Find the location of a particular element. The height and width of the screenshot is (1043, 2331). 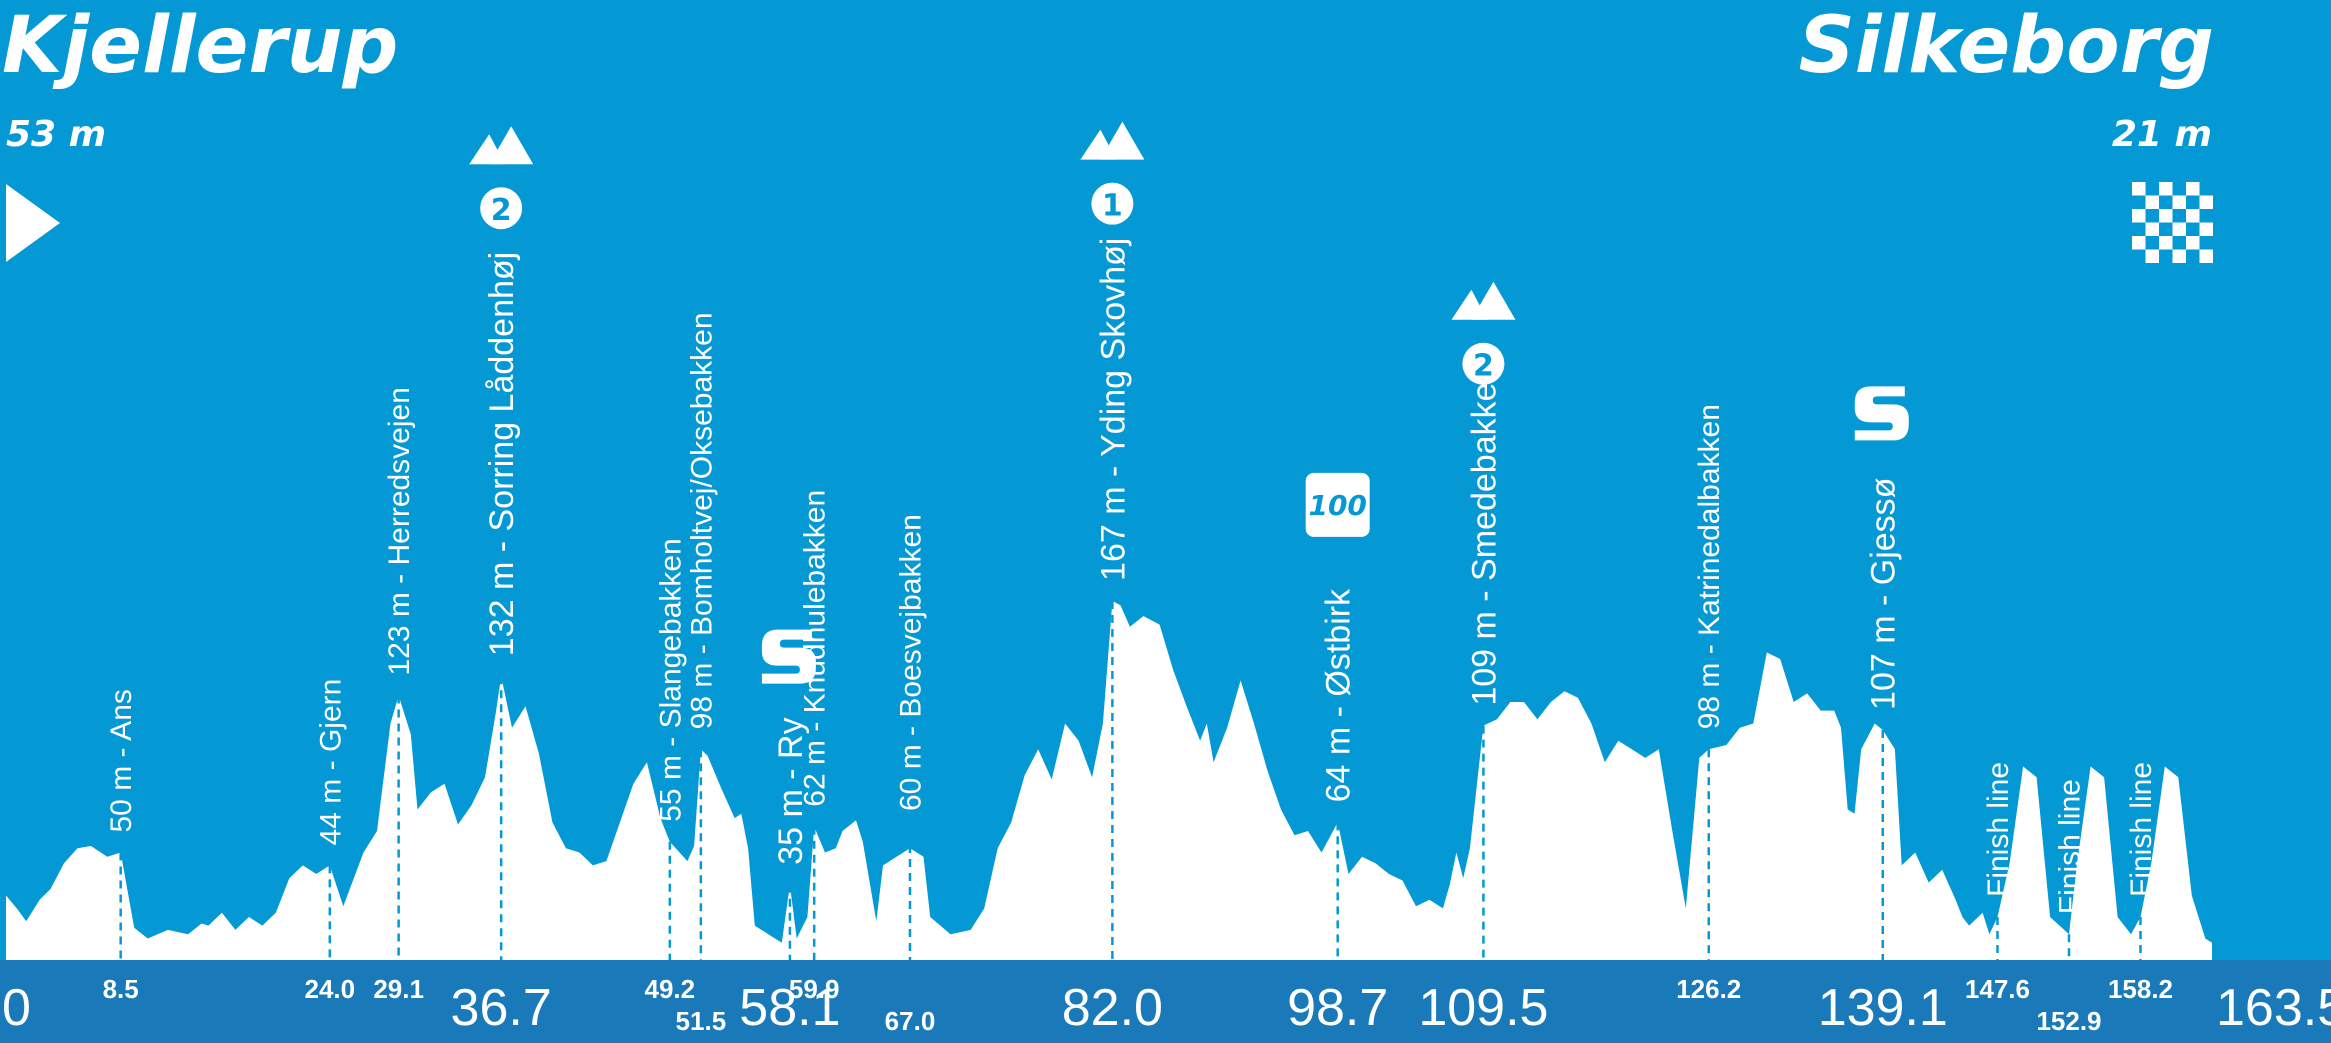

distance-tick-label: 24.0 is located at coordinates (330, 989).